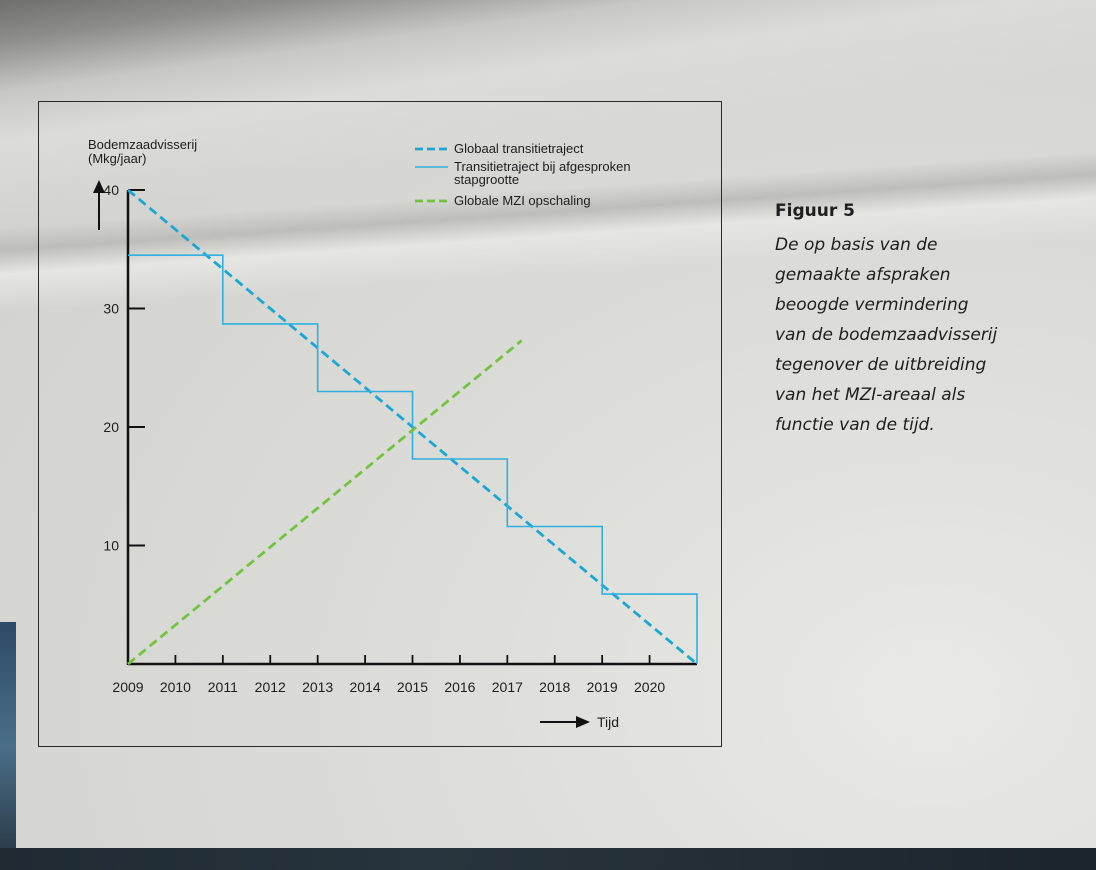 The image size is (1096, 870). I want to click on x-tick-label: 2010, so click(175, 687).